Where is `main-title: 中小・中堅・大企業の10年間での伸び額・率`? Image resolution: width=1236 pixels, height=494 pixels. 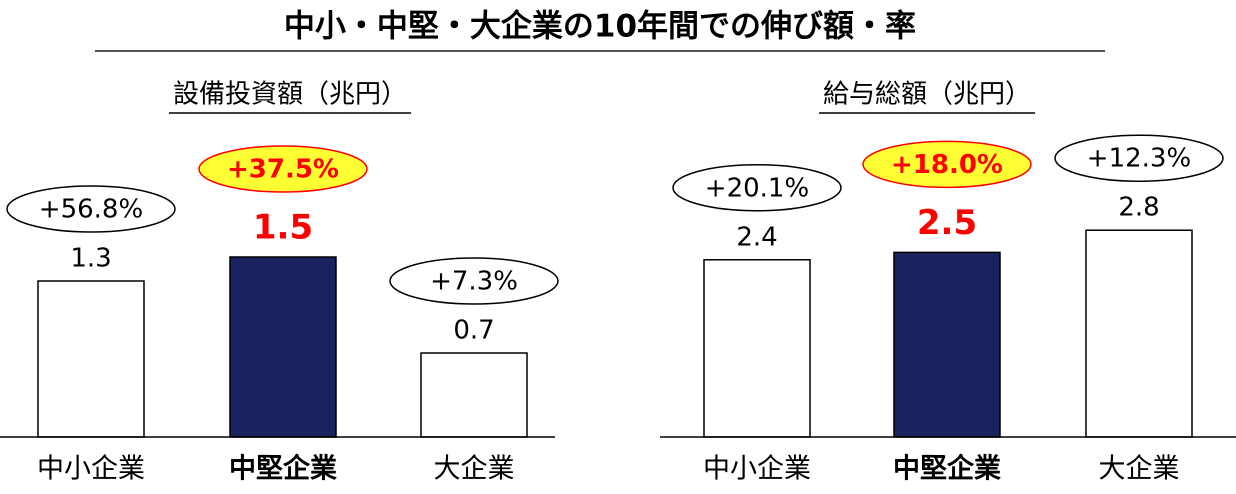 main-title: 中小・中堅・大企業の10年間での伸び額・率 is located at coordinates (600, 27).